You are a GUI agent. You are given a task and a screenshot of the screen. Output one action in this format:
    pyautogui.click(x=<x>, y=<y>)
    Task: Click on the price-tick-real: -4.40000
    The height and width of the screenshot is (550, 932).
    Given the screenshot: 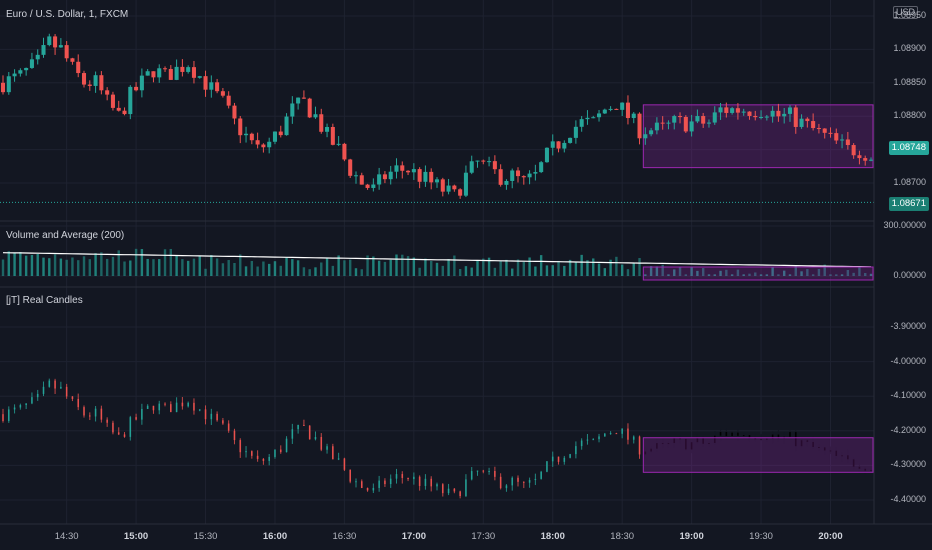 What is the action you would take?
    pyautogui.click(x=908, y=499)
    